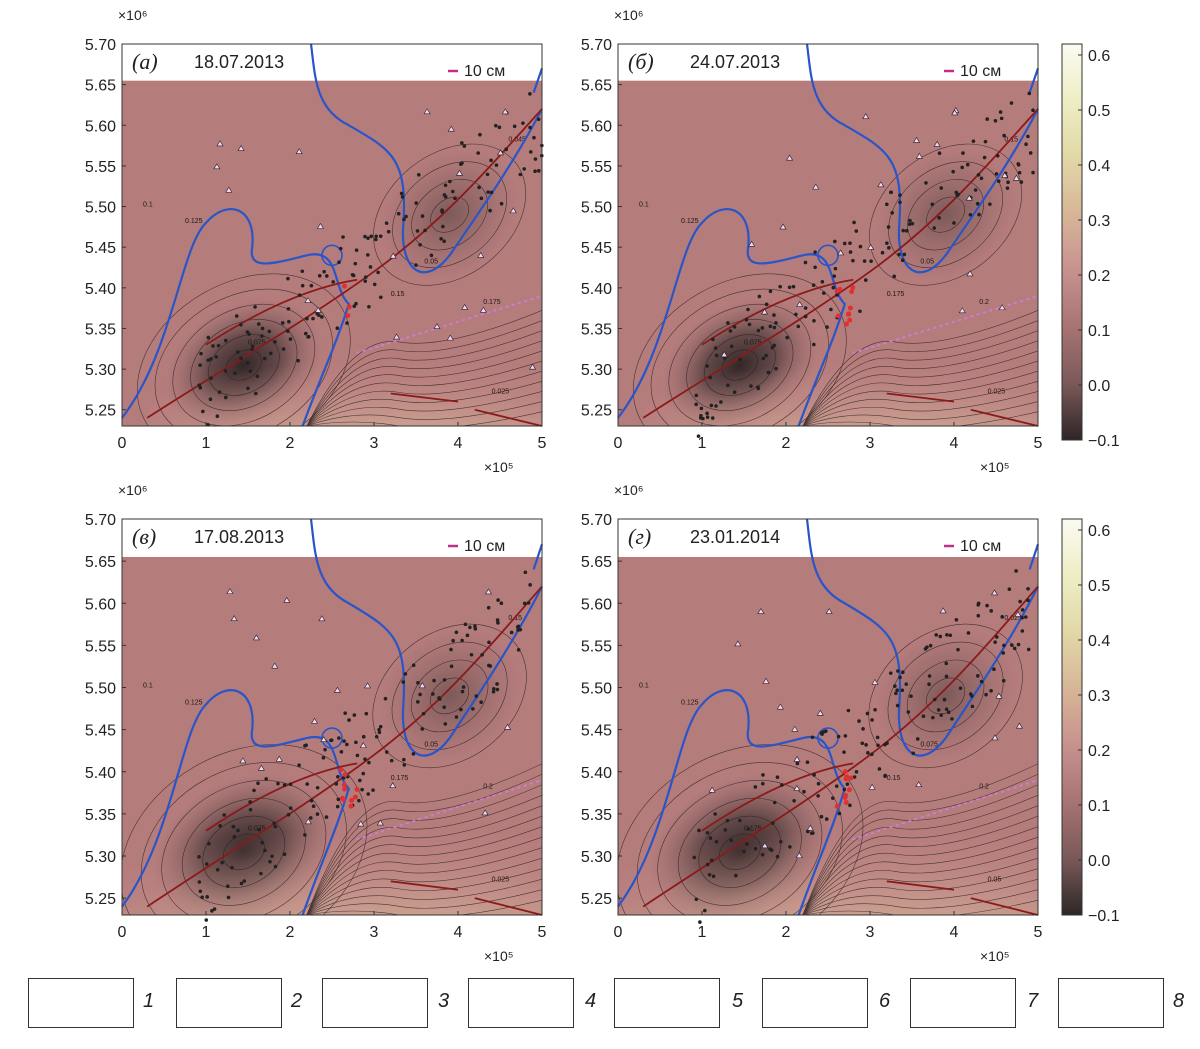  I want to click on fault-line-south, so click(424, 885).